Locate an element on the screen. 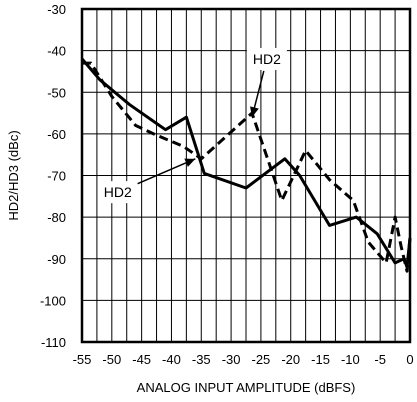 This screenshot has height=402, width=417. x-tick-label: -25 is located at coordinates (261, 359).